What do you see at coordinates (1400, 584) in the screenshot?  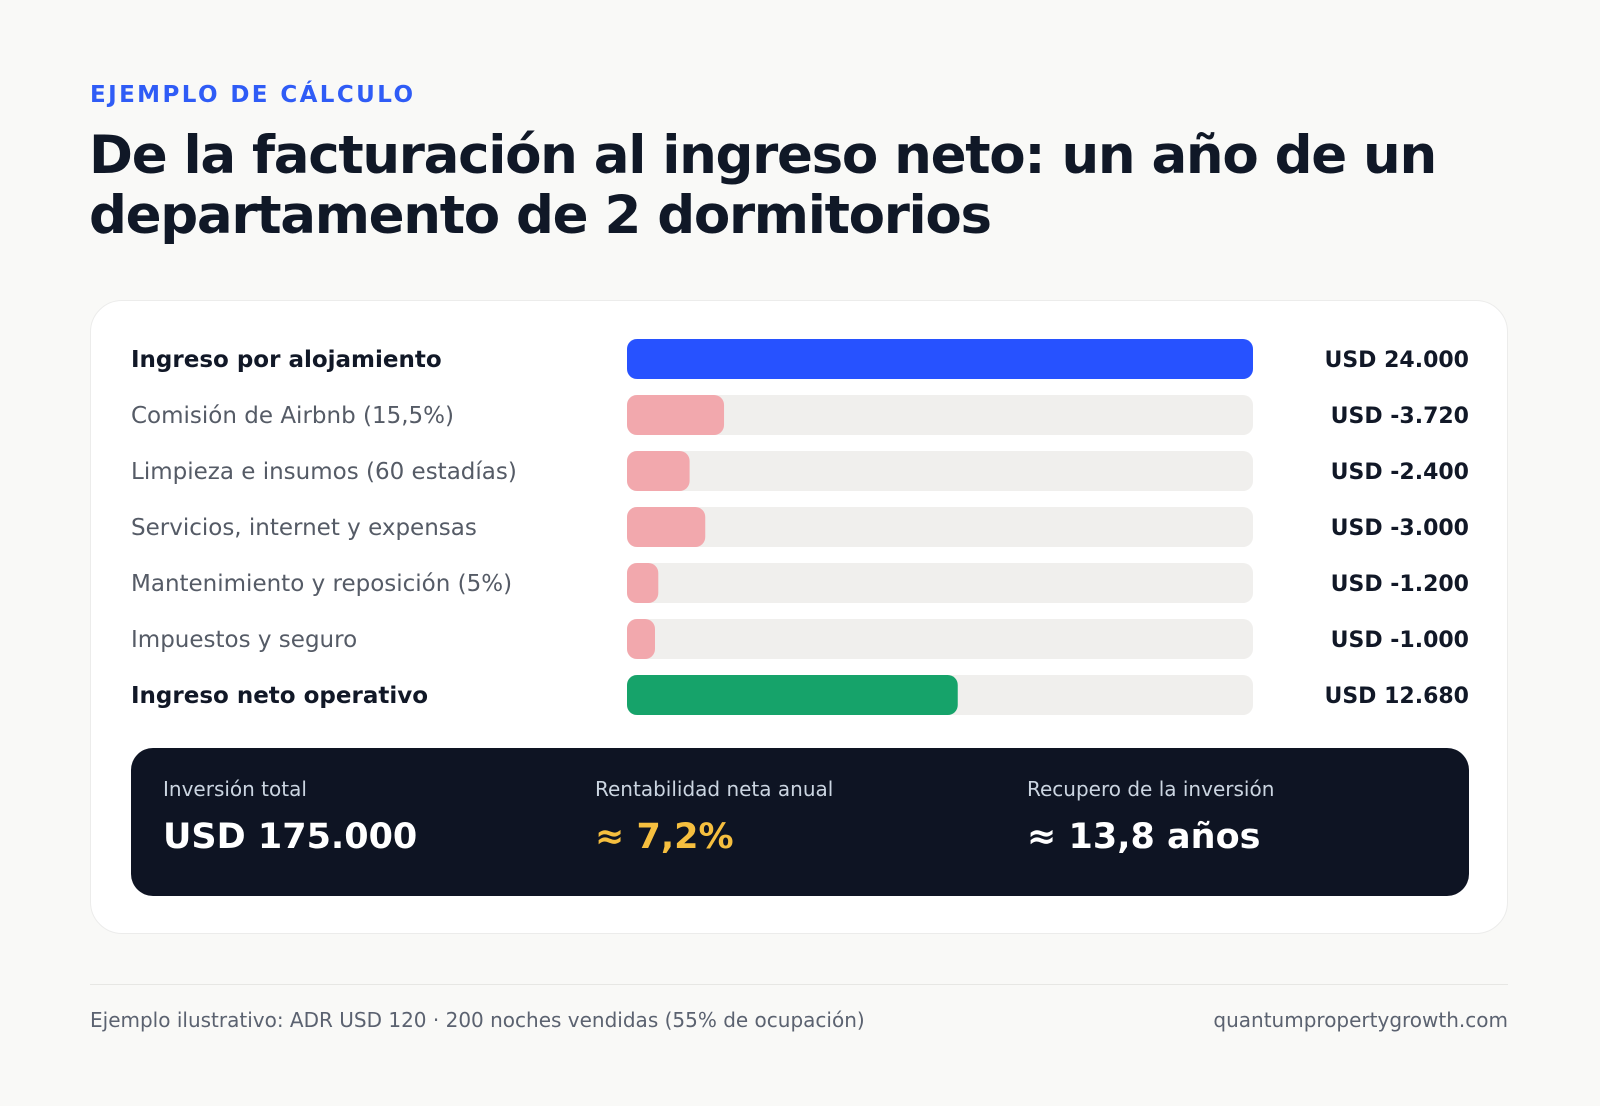 I see `value-label: USD -1.200` at bounding box center [1400, 584].